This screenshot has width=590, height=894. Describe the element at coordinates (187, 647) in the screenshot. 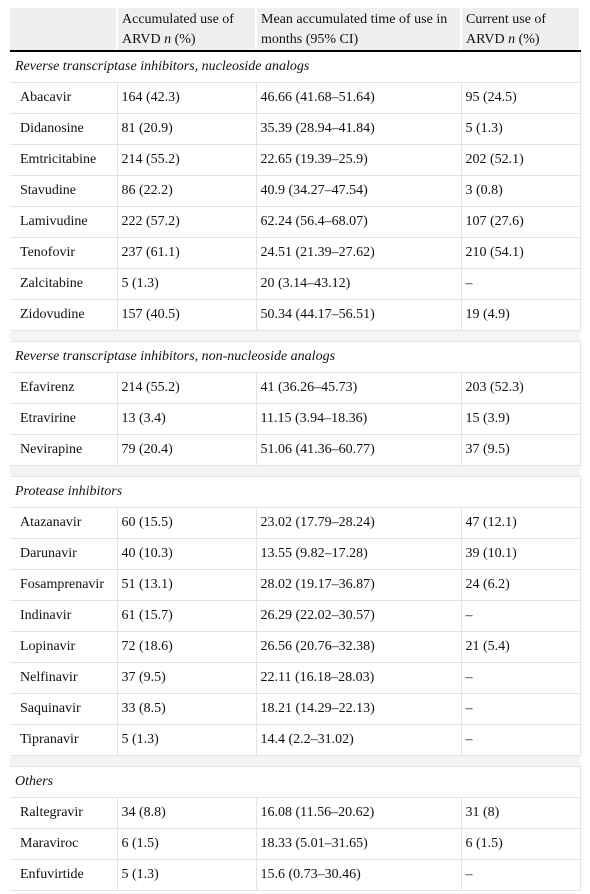

I see `cell: 72 (18.6)` at that location.